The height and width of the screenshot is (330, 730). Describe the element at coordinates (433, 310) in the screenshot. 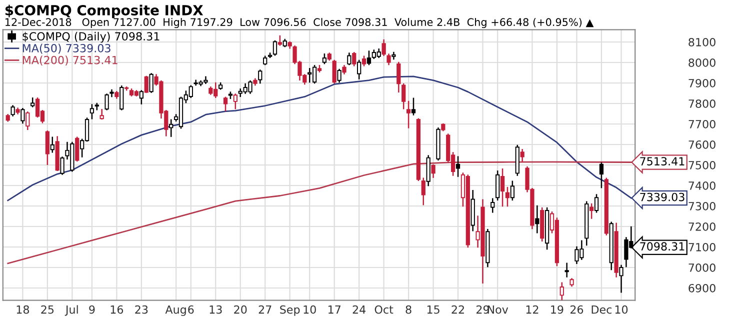

I see `x-tick-label: 15` at that location.